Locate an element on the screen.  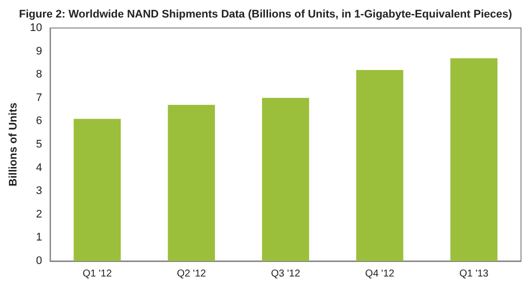
y-tick-label: 0 is located at coordinates (39, 261).